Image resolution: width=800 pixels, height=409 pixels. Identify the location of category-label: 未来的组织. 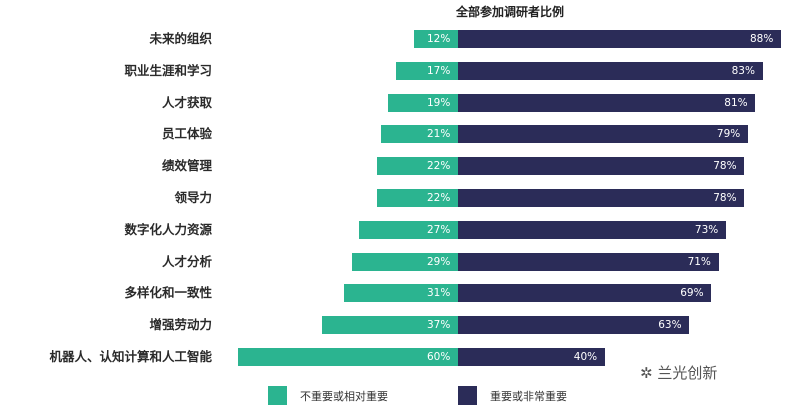
(180, 38).